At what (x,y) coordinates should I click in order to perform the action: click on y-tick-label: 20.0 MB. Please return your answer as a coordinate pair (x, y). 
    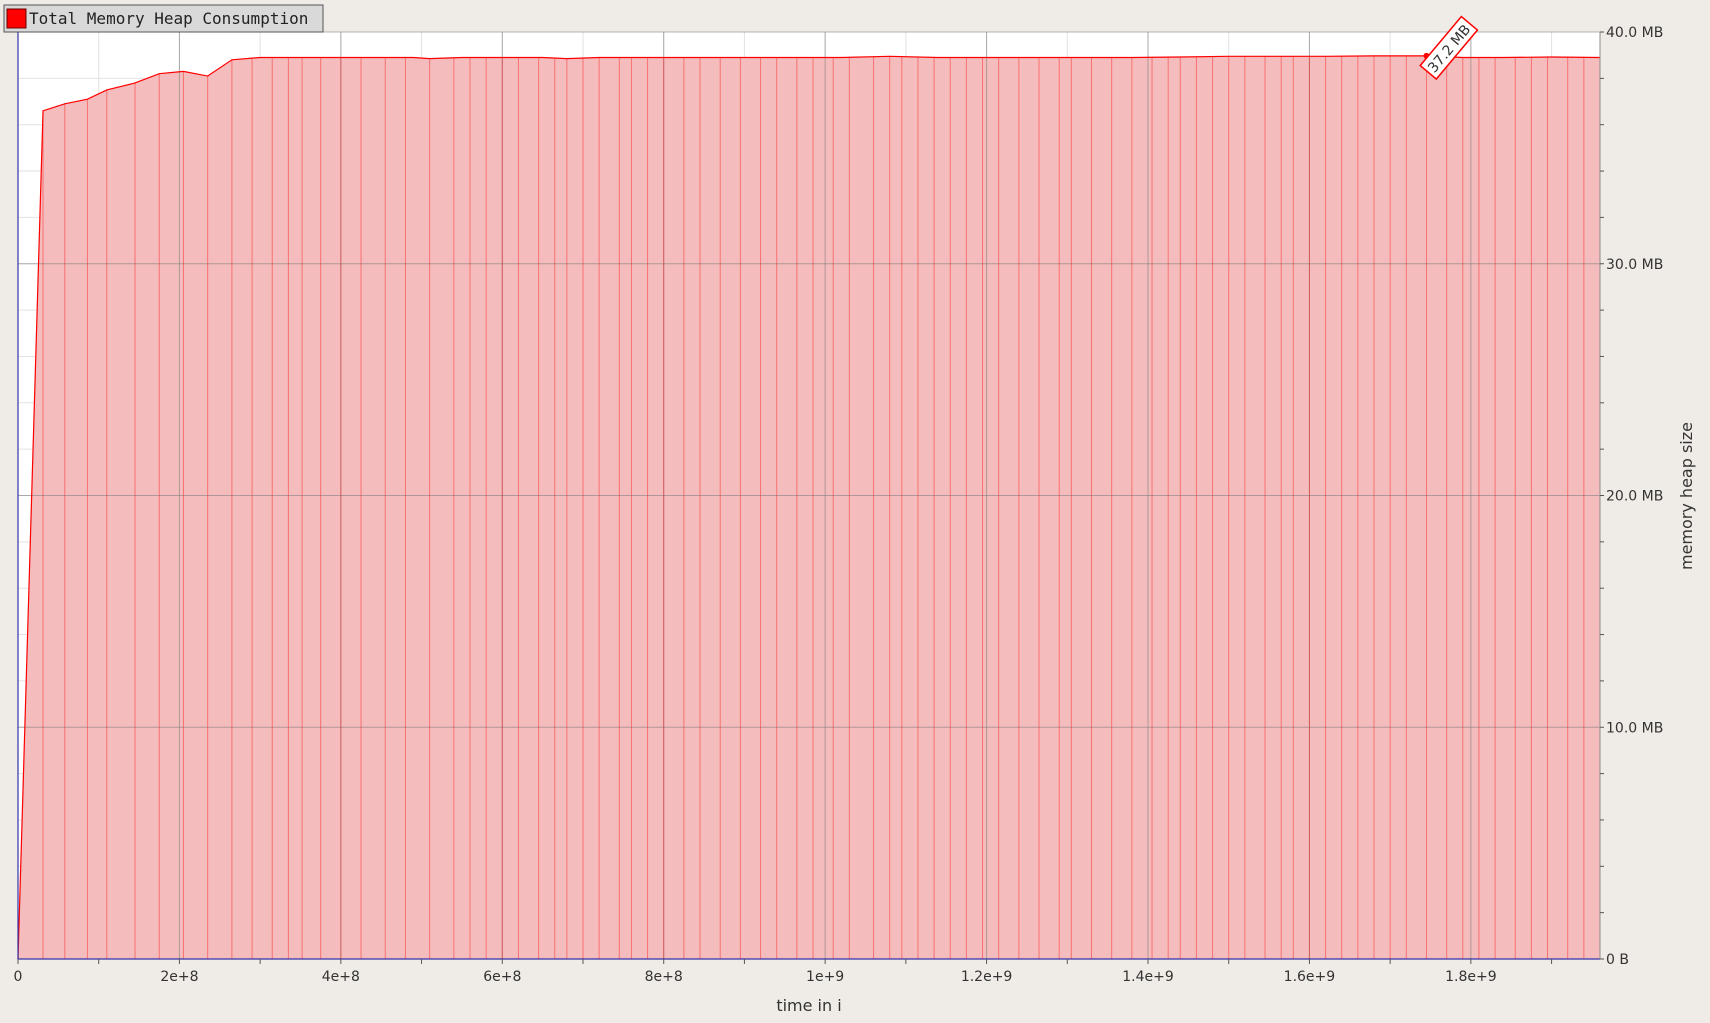
    Looking at the image, I should click on (1634, 497).